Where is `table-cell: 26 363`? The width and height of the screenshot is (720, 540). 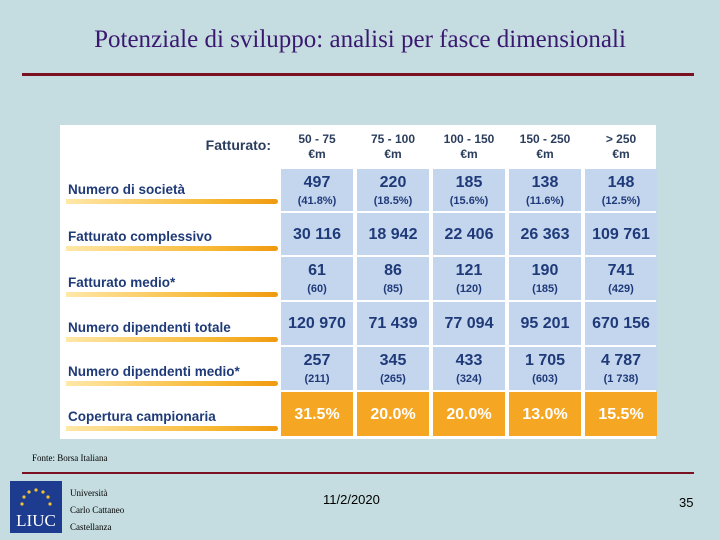
table-cell: 26 363 is located at coordinates (545, 234).